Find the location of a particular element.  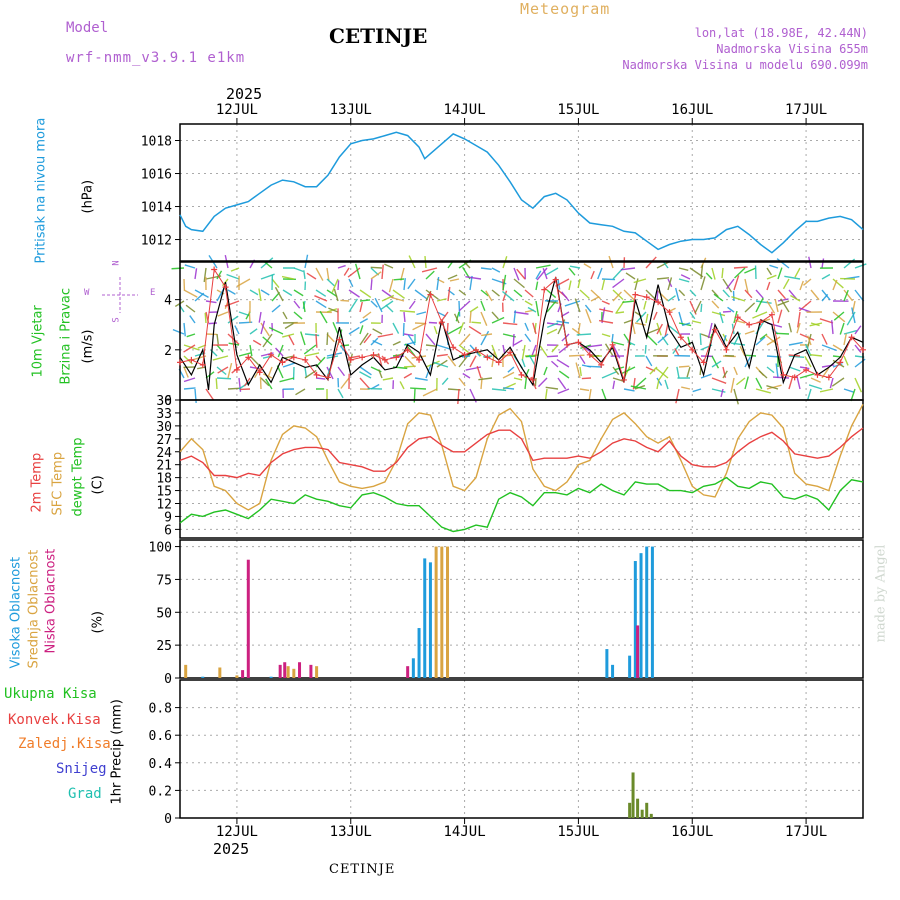

y-tick-label: 4 is located at coordinates (168, 301).